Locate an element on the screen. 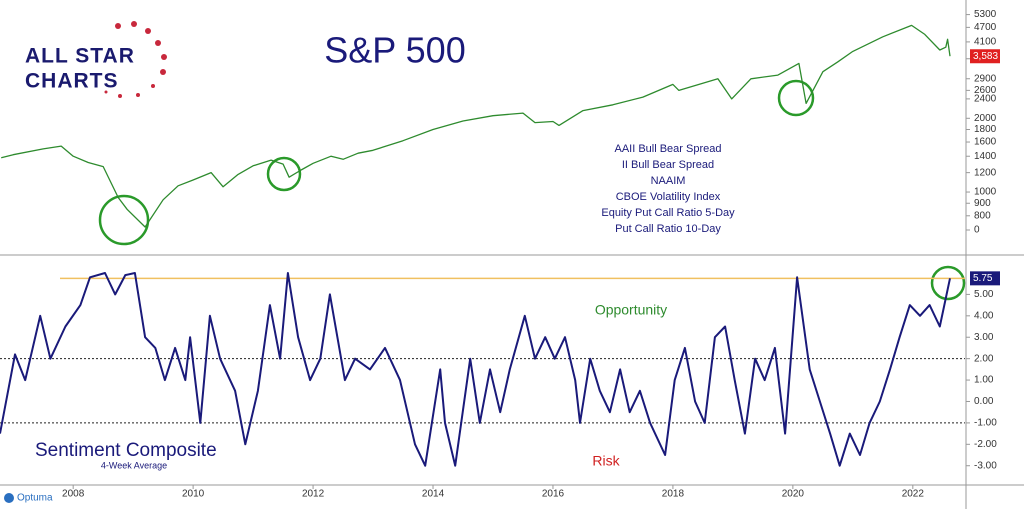 The width and height of the screenshot is (1024, 514). y-tick-label: 0.00 is located at coordinates (984, 401).